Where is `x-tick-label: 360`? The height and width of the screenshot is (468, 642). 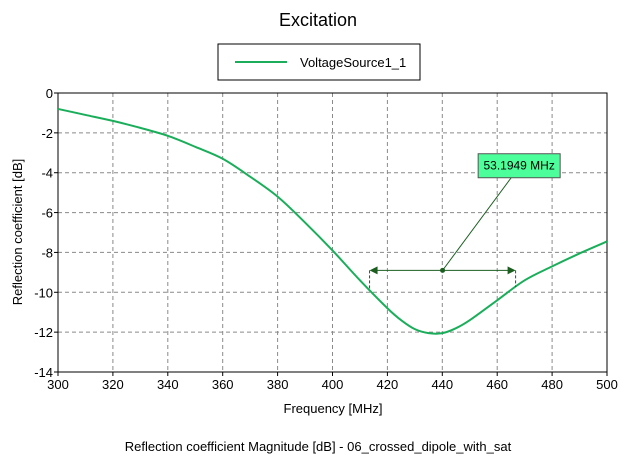 x-tick-label: 360 is located at coordinates (223, 384).